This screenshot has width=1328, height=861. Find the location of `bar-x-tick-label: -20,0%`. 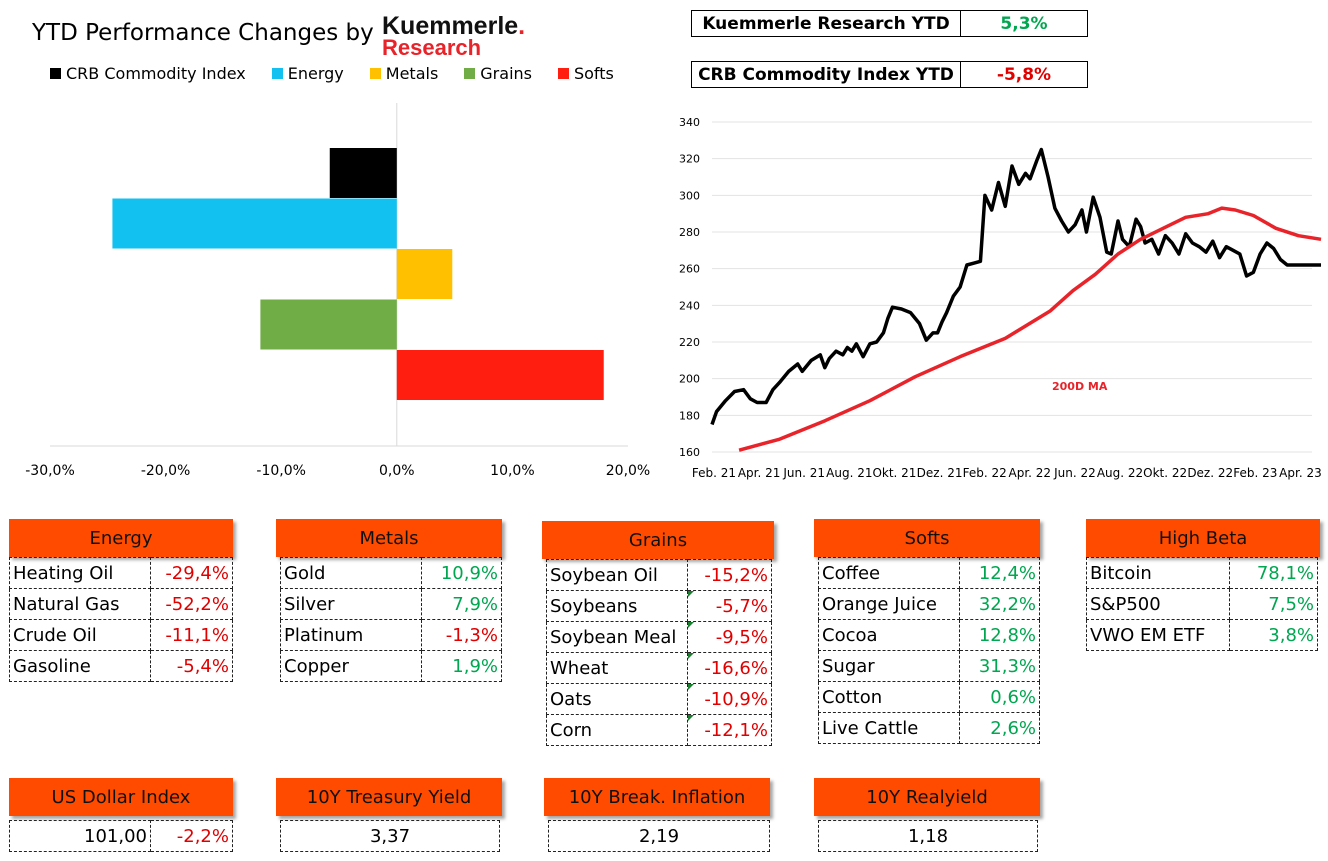

bar-x-tick-label: -20,0% is located at coordinates (166, 471).